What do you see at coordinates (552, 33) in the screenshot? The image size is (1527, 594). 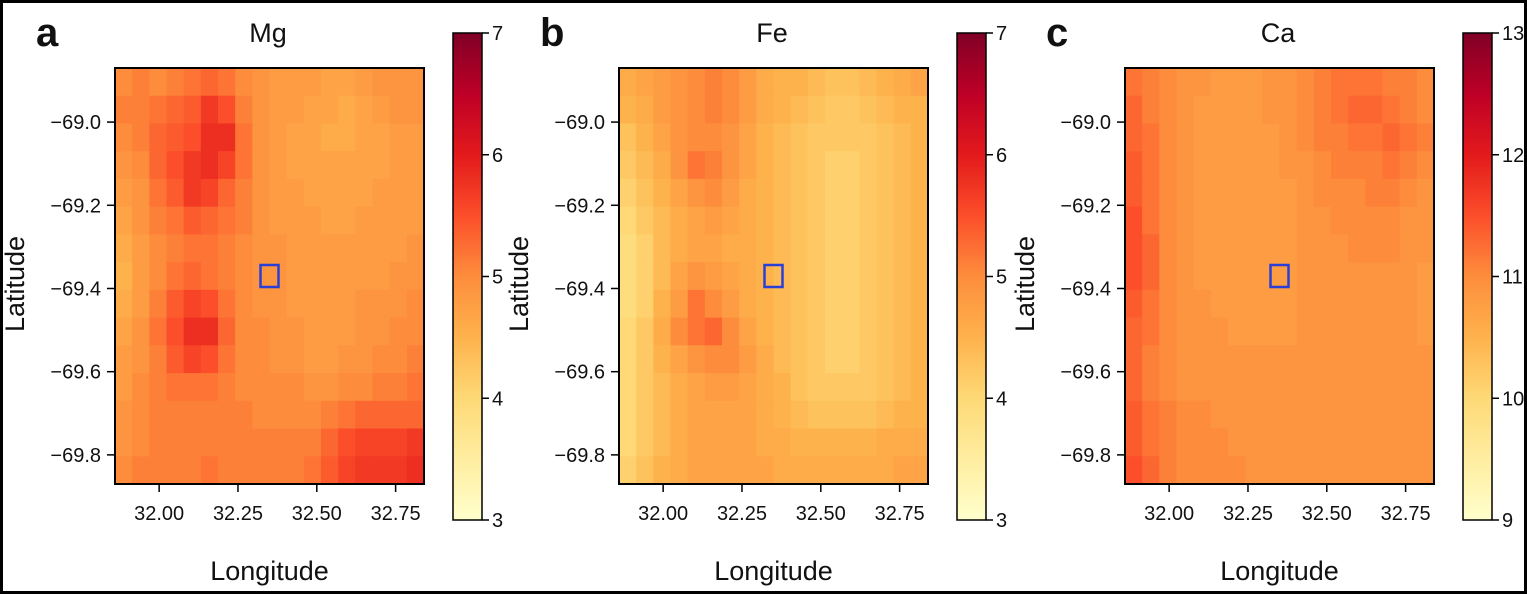 I see `panel-letter: b` at bounding box center [552, 33].